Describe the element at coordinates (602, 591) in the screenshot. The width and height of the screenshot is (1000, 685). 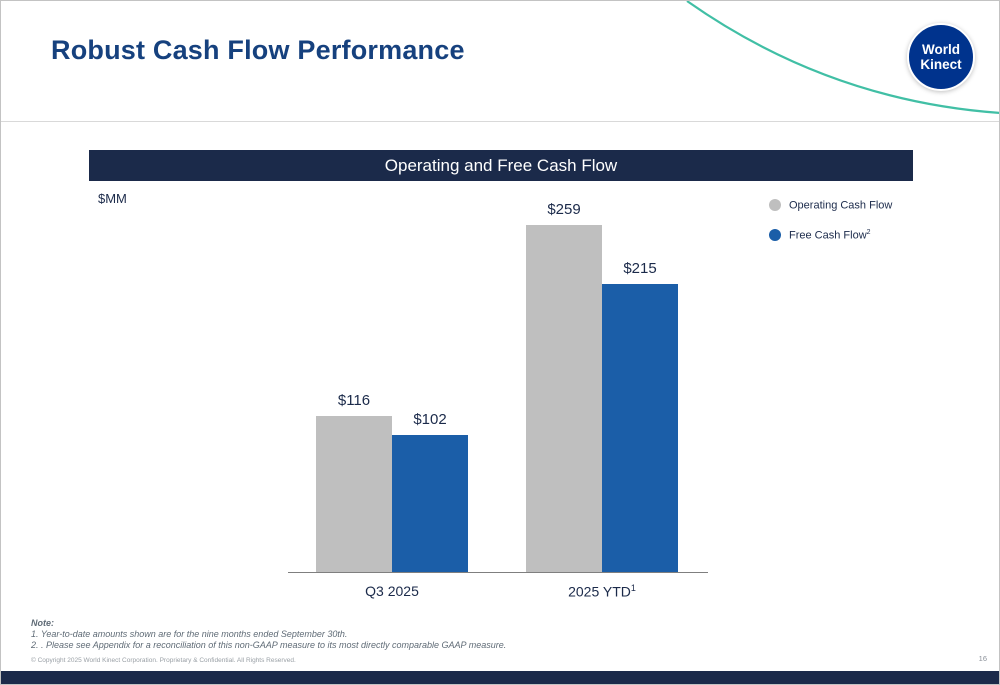
I see `x-axis-category-label: 2025 YTD1` at that location.